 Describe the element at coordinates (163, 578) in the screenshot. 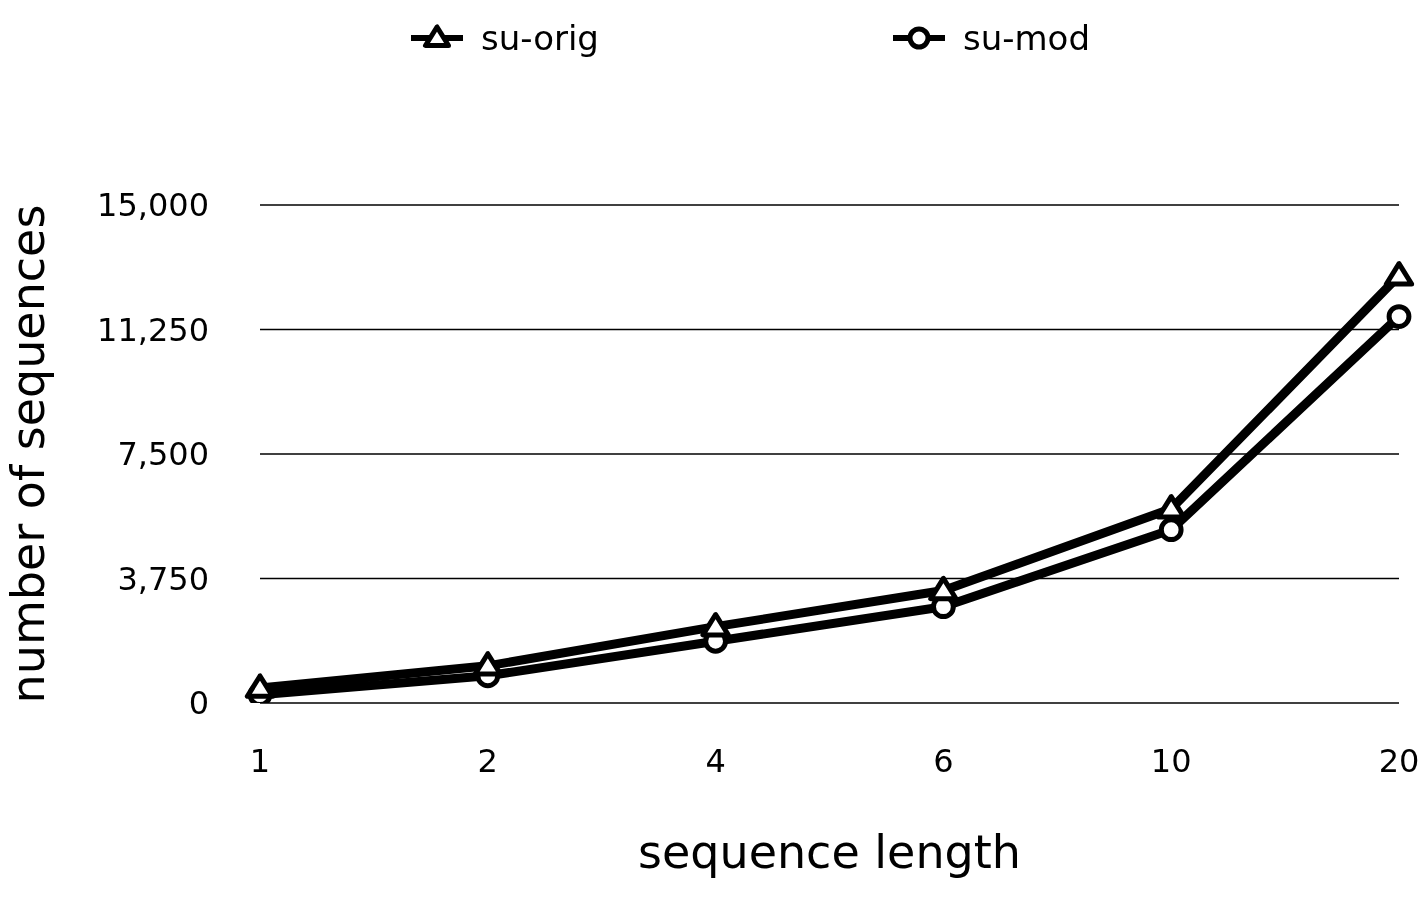

I see `y-tick-label: 3,750` at that location.